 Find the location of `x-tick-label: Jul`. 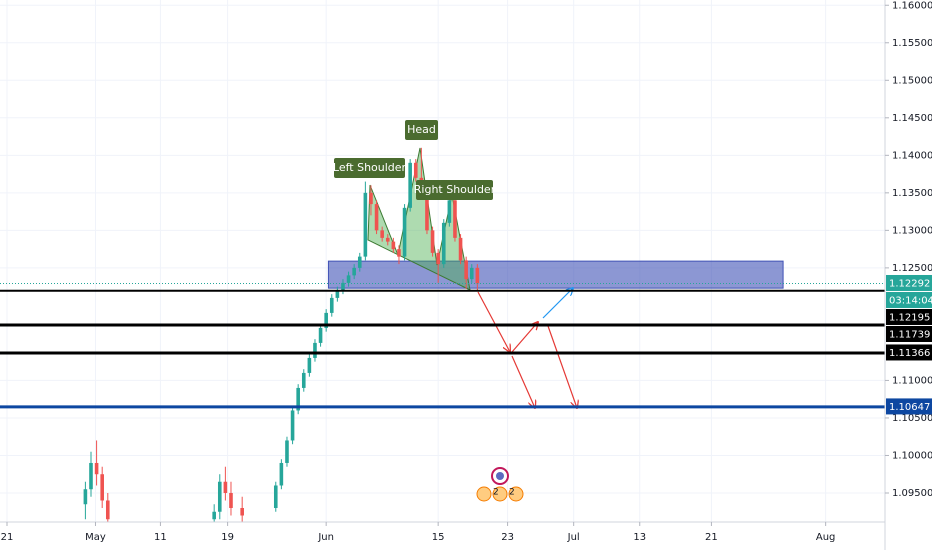

x-tick-label: Jul is located at coordinates (573, 537).